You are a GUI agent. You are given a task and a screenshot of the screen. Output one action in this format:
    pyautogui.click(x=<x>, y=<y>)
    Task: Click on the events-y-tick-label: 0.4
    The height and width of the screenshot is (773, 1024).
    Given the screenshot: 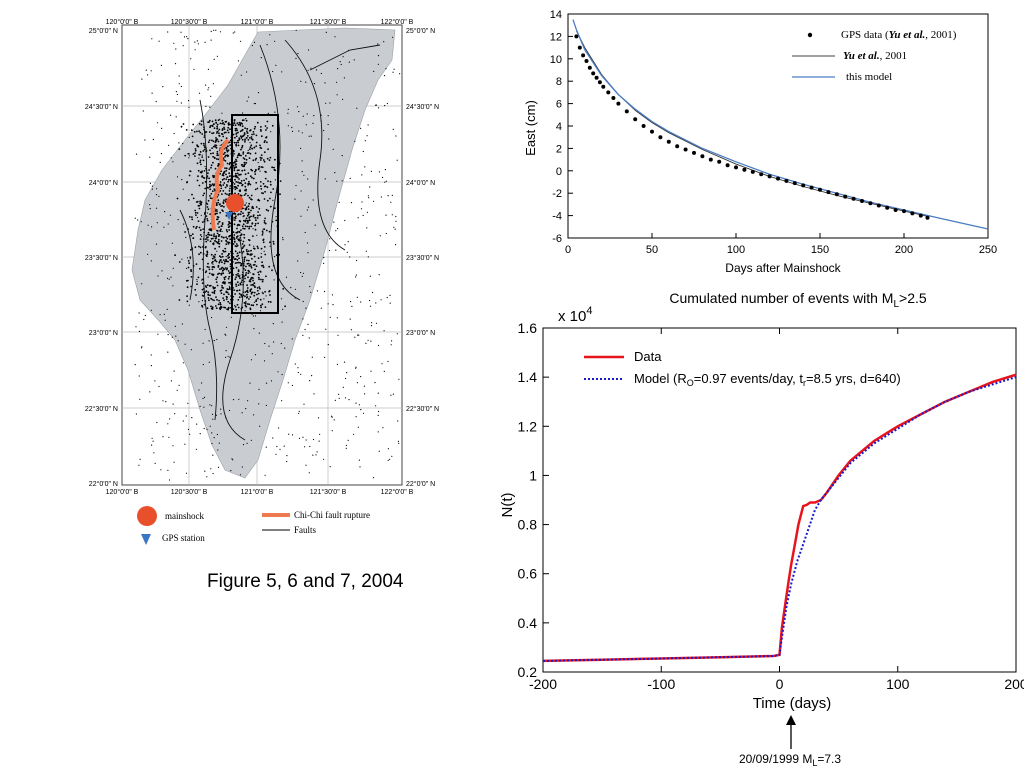 What is the action you would take?
    pyautogui.click(x=528, y=623)
    